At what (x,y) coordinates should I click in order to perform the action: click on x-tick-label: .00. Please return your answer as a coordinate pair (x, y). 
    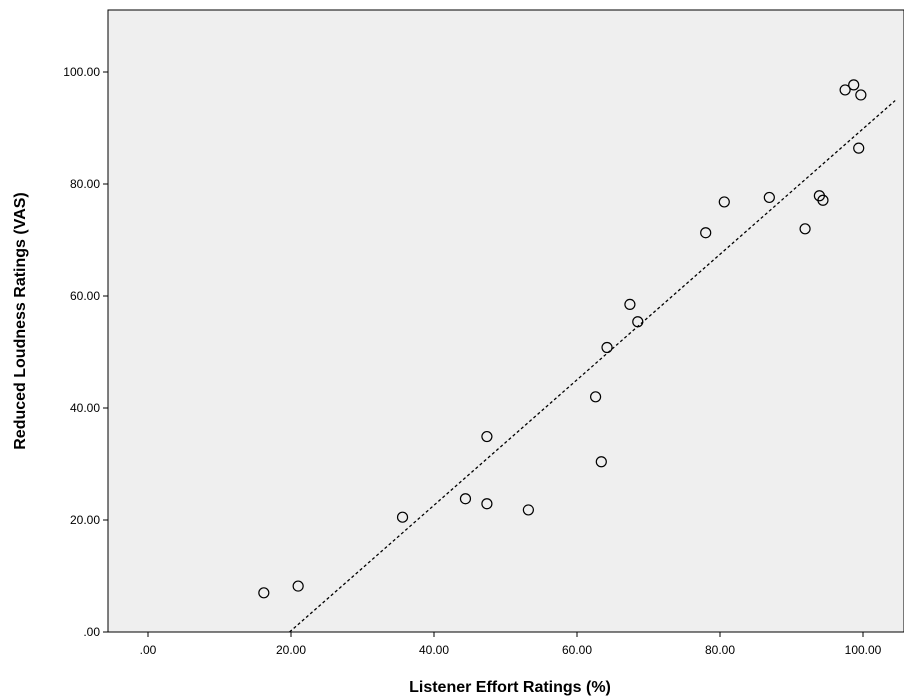
    Looking at the image, I should click on (148, 650).